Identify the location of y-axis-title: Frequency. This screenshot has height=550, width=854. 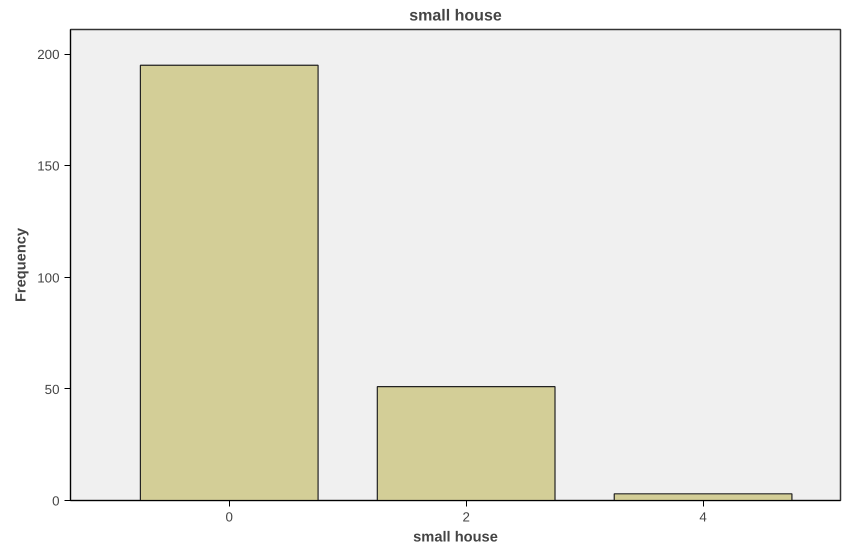
(21, 264).